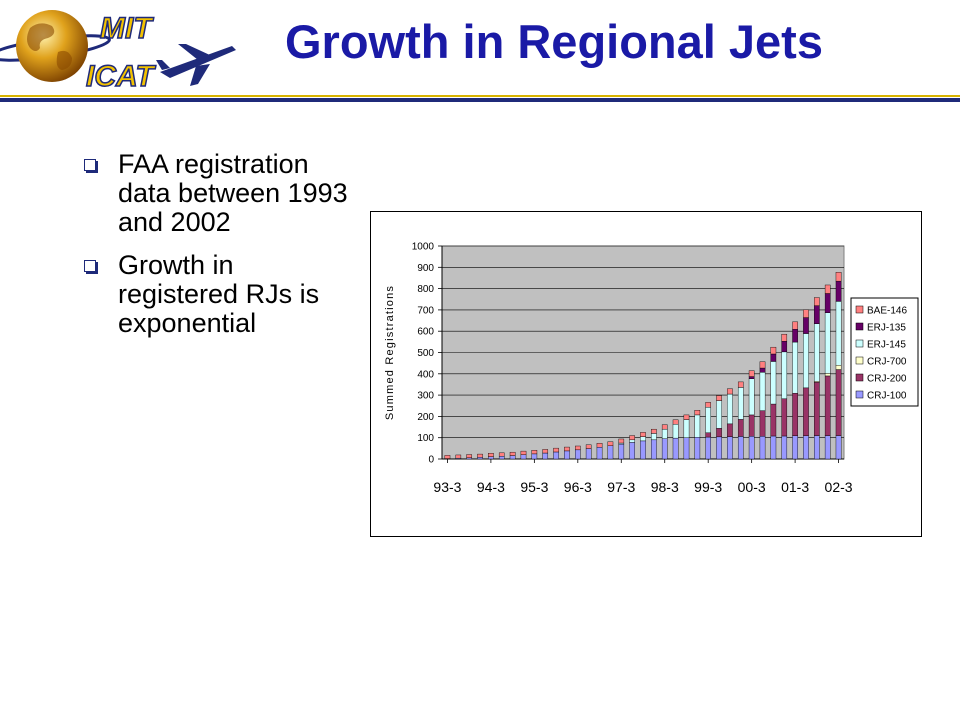 The image size is (960, 720). Describe the element at coordinates (886, 345) in the screenshot. I see `legend-label: ERJ-145` at that location.